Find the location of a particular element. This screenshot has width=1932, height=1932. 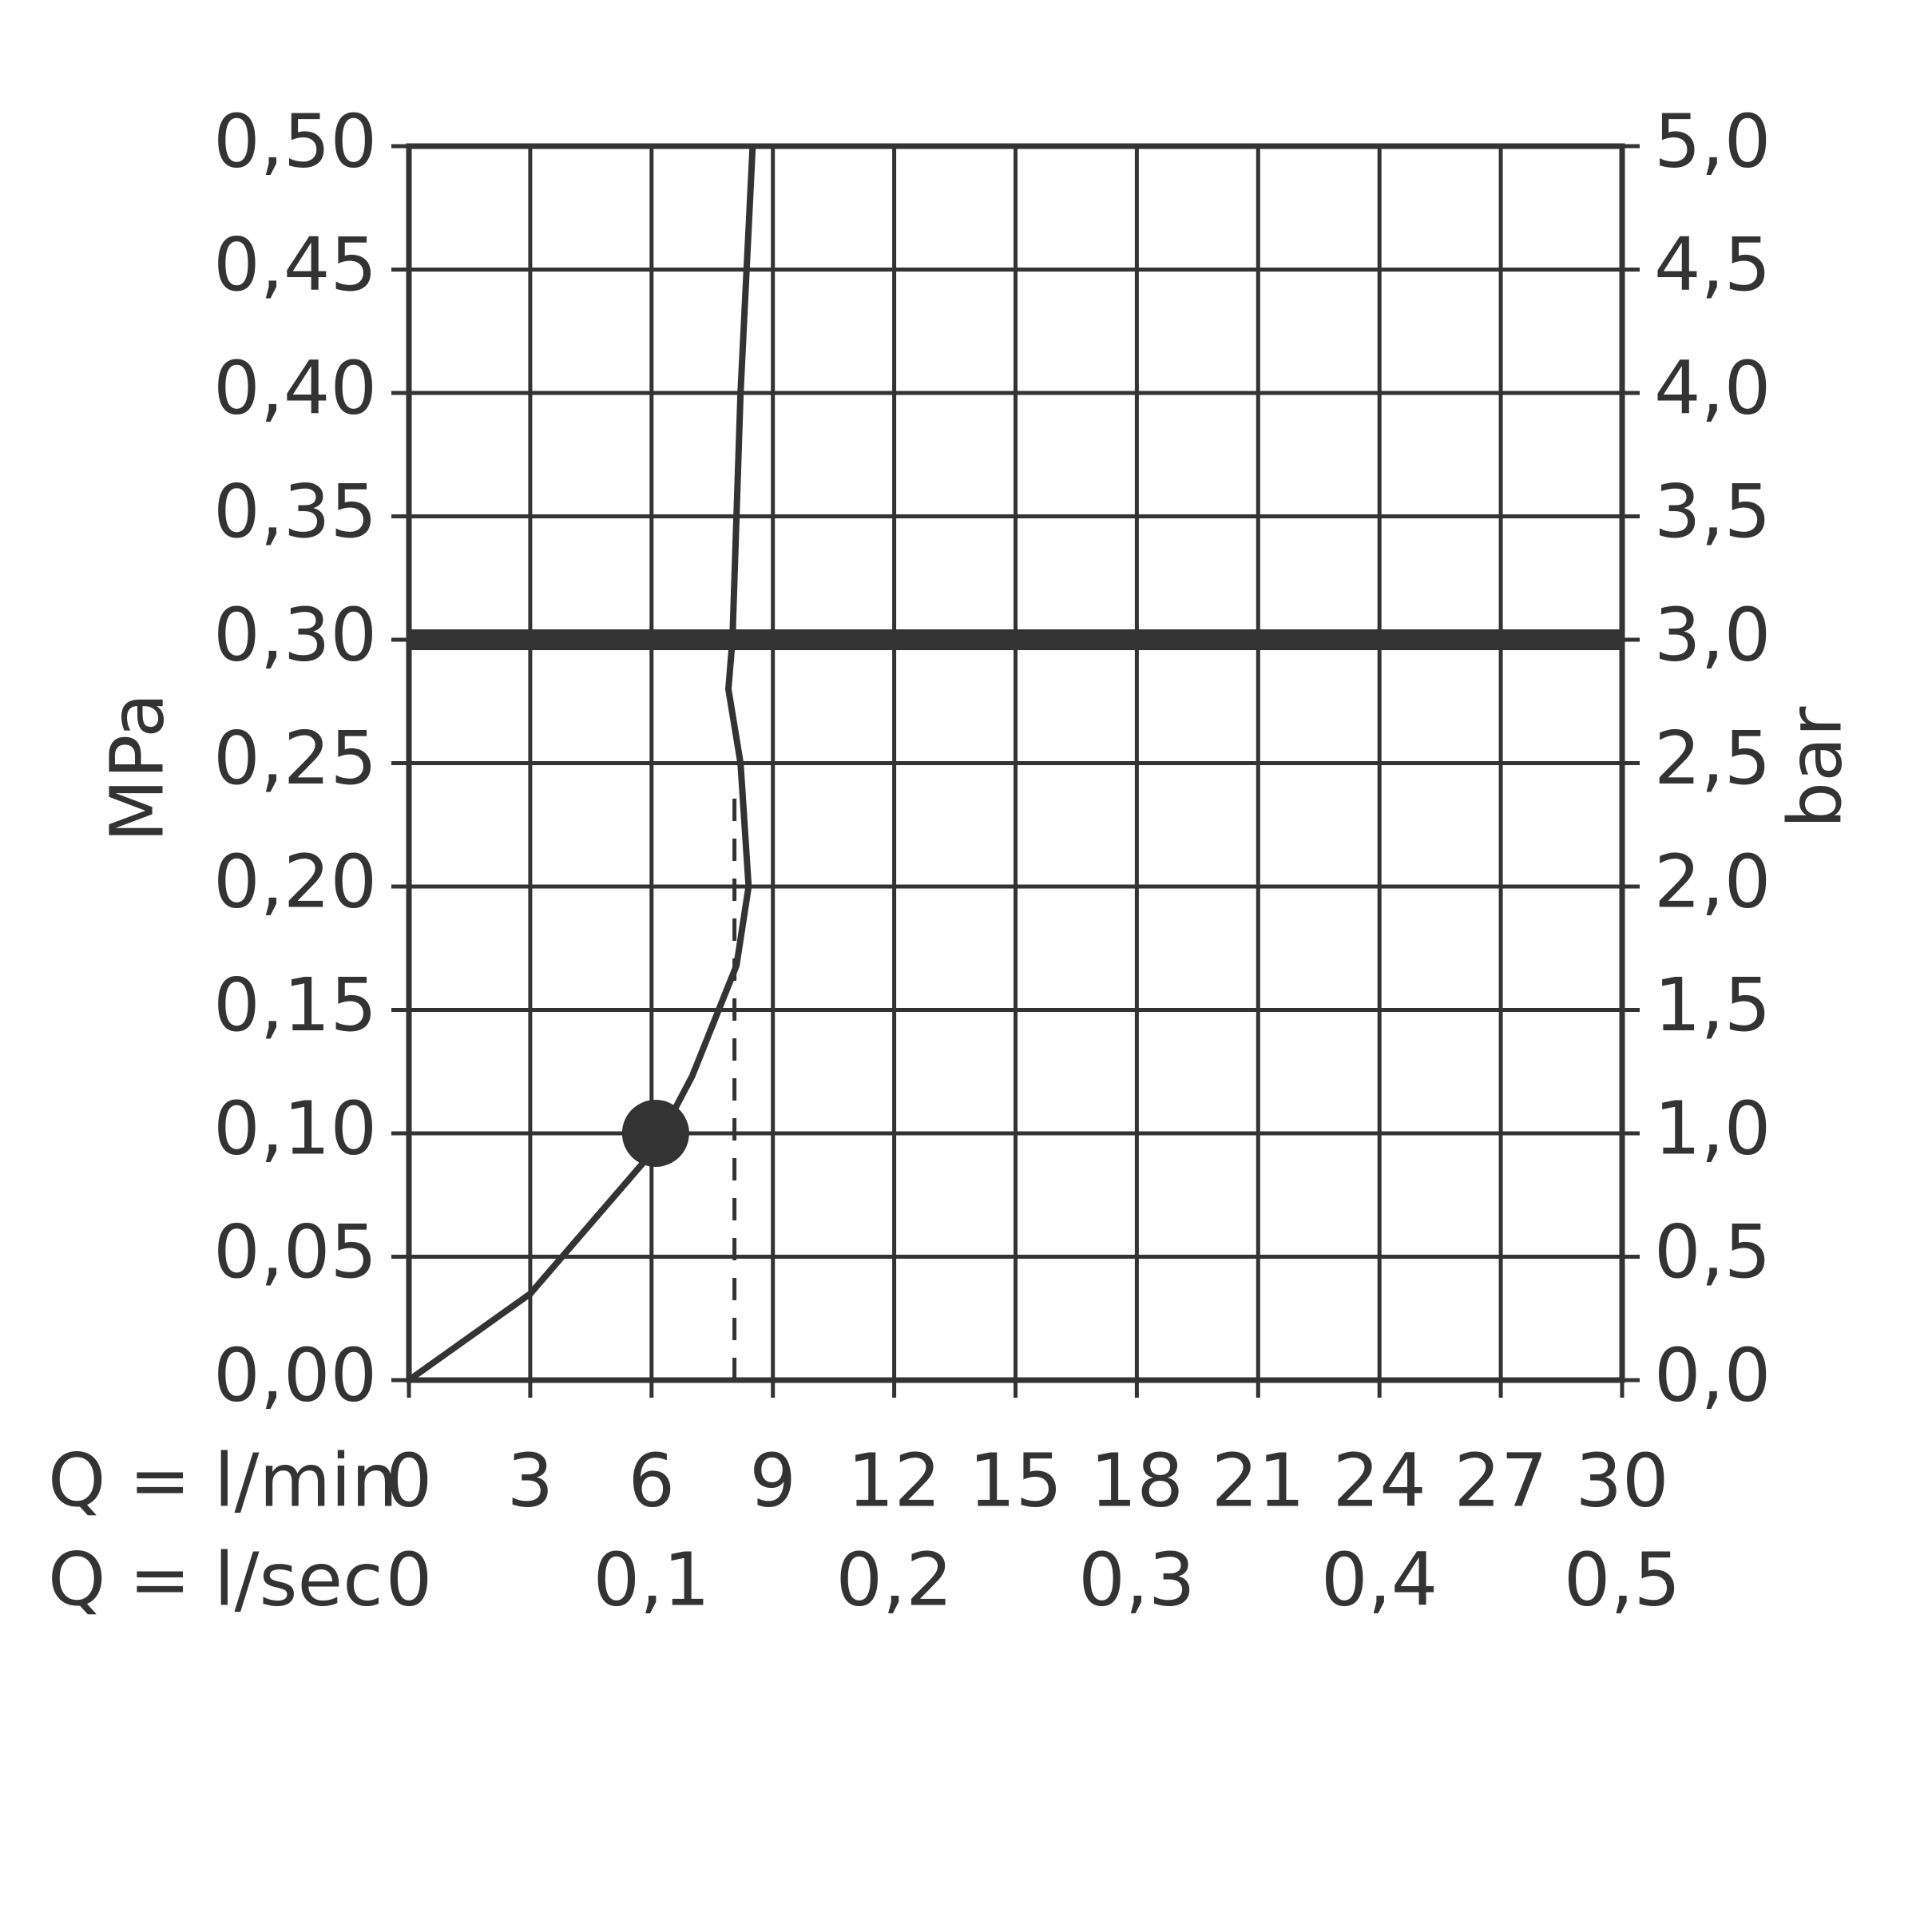

x-tick-label: 15 is located at coordinates (1016, 1481).